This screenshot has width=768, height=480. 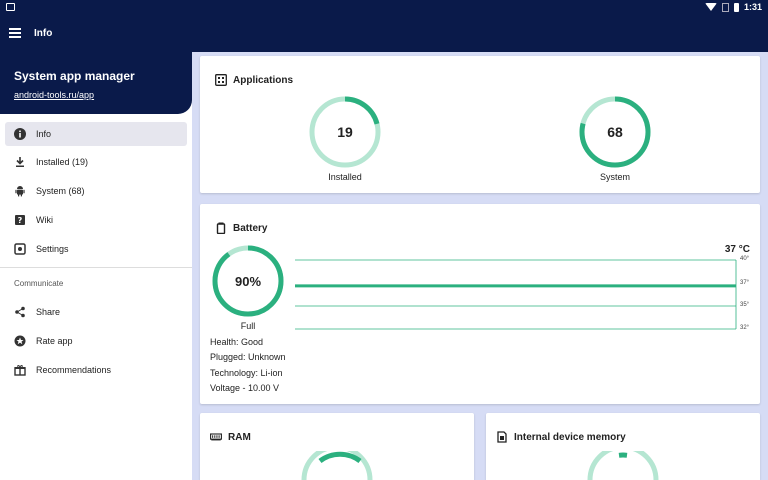 I want to click on internal-memory-card: Internal device memory, so click(x=623, y=446).